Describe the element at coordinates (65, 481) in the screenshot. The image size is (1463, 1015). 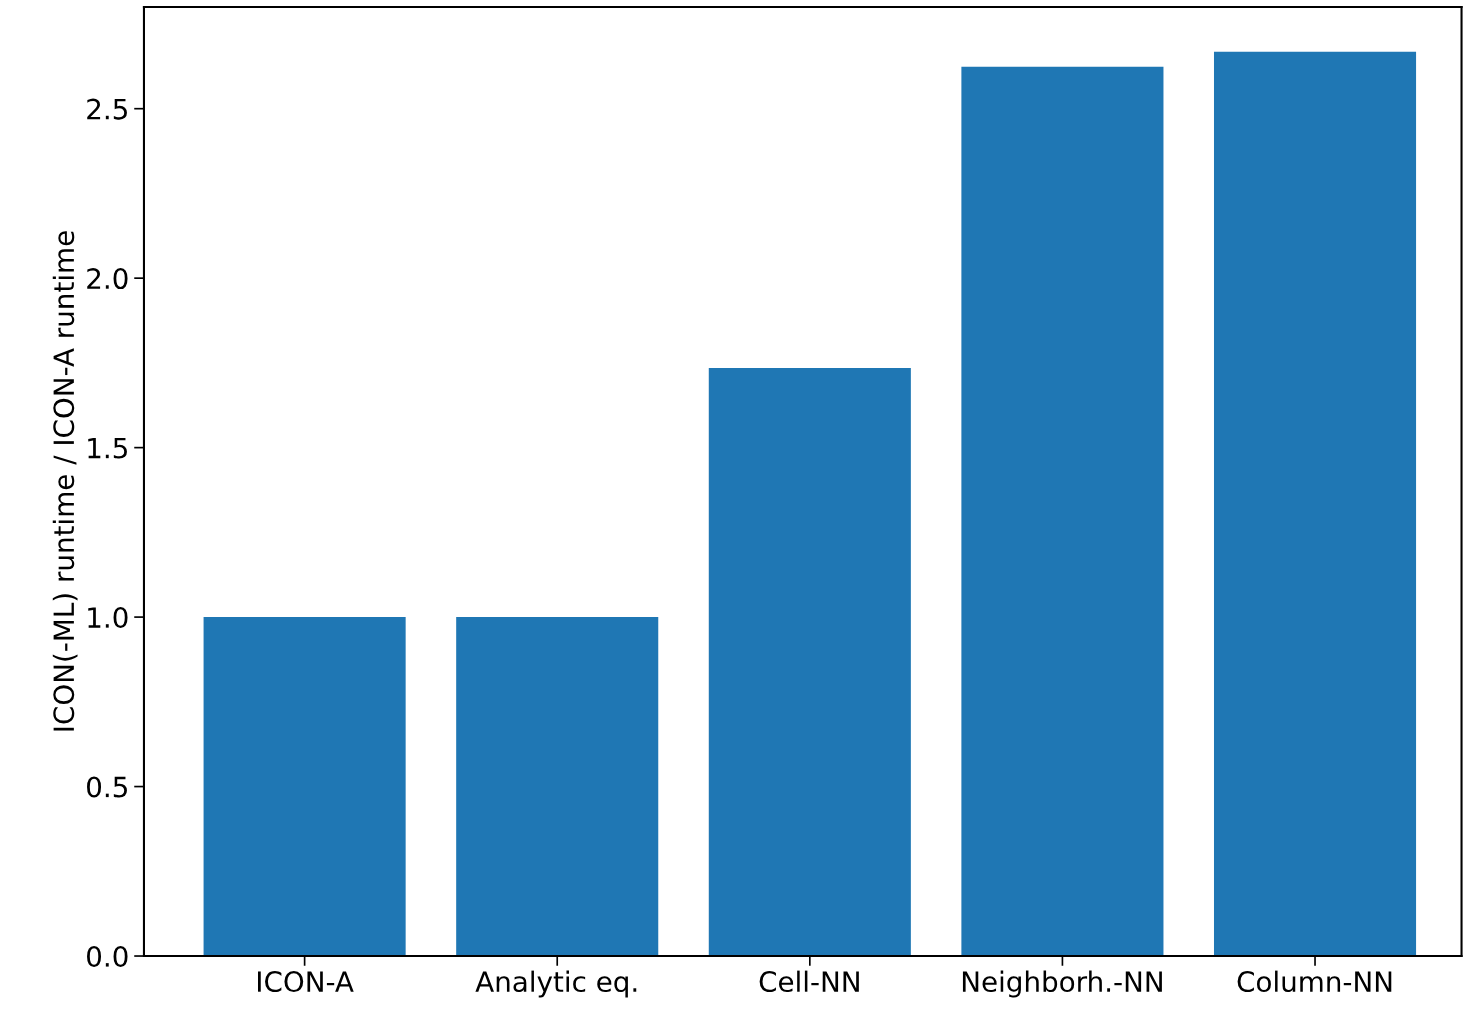
I see `y-axis-title: ICON(-ML) runtime / ICON-A runtime` at that location.